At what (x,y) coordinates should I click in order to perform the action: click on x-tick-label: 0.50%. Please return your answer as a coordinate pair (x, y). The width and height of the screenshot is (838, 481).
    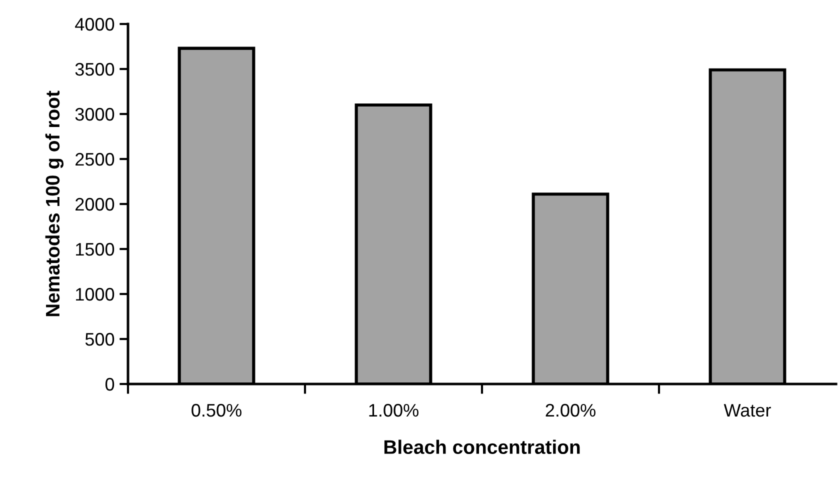
    Looking at the image, I should click on (217, 410).